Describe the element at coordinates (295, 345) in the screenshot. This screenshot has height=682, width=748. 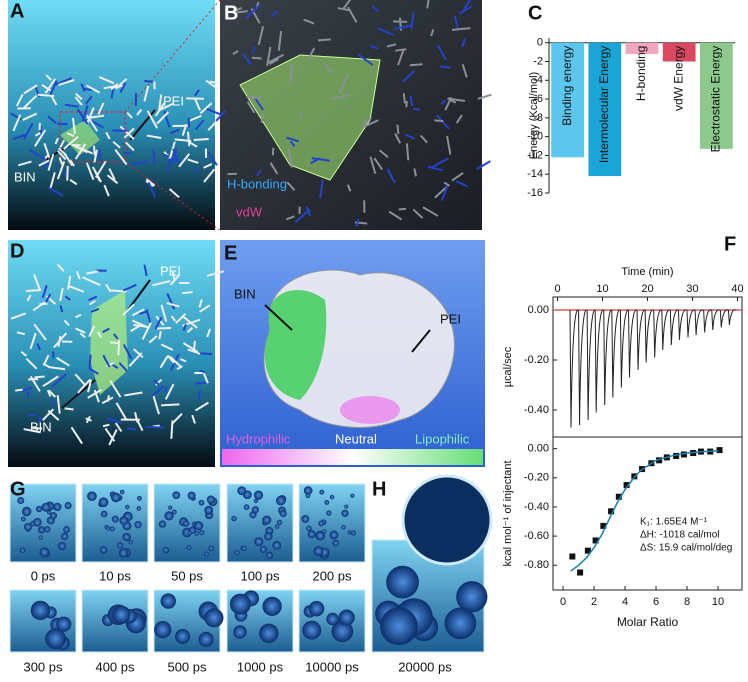
I see `lipophilic-region` at that location.